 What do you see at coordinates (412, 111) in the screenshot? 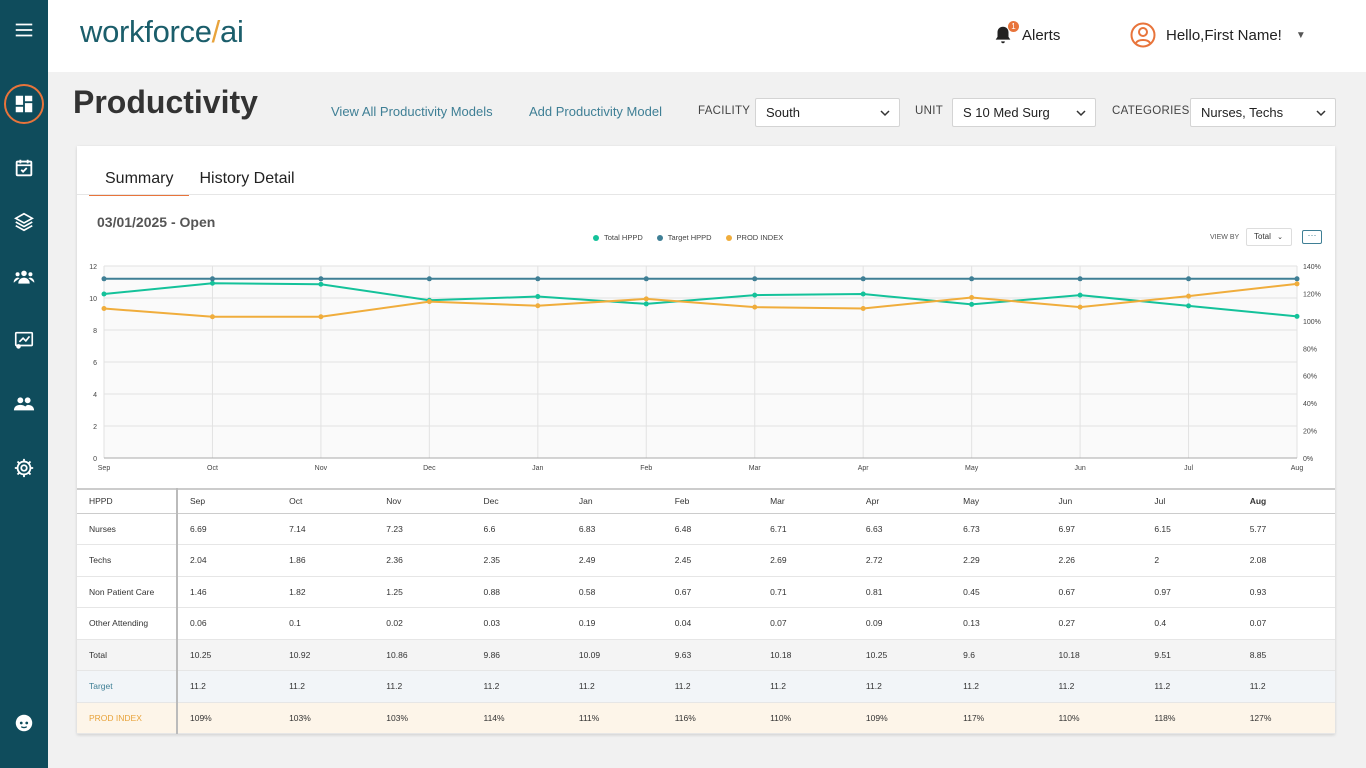
I see `view-all-models-link: View All Productivity Models` at bounding box center [412, 111].